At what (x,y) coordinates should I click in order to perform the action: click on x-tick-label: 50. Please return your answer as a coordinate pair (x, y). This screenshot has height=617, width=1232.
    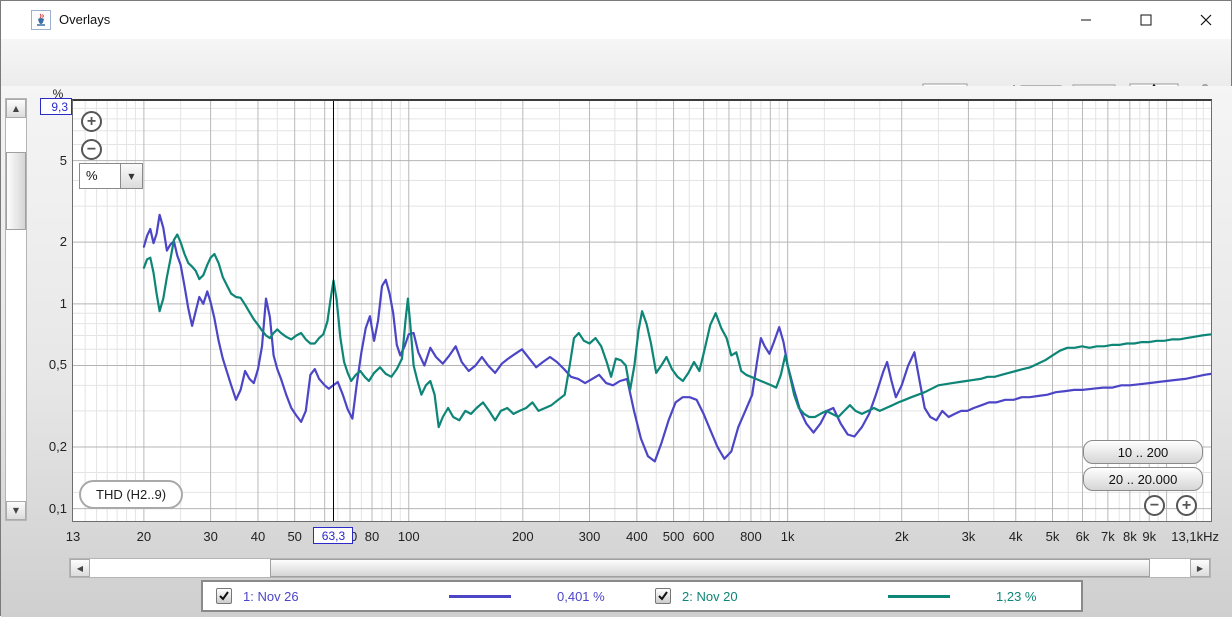
    Looking at the image, I should click on (294, 536).